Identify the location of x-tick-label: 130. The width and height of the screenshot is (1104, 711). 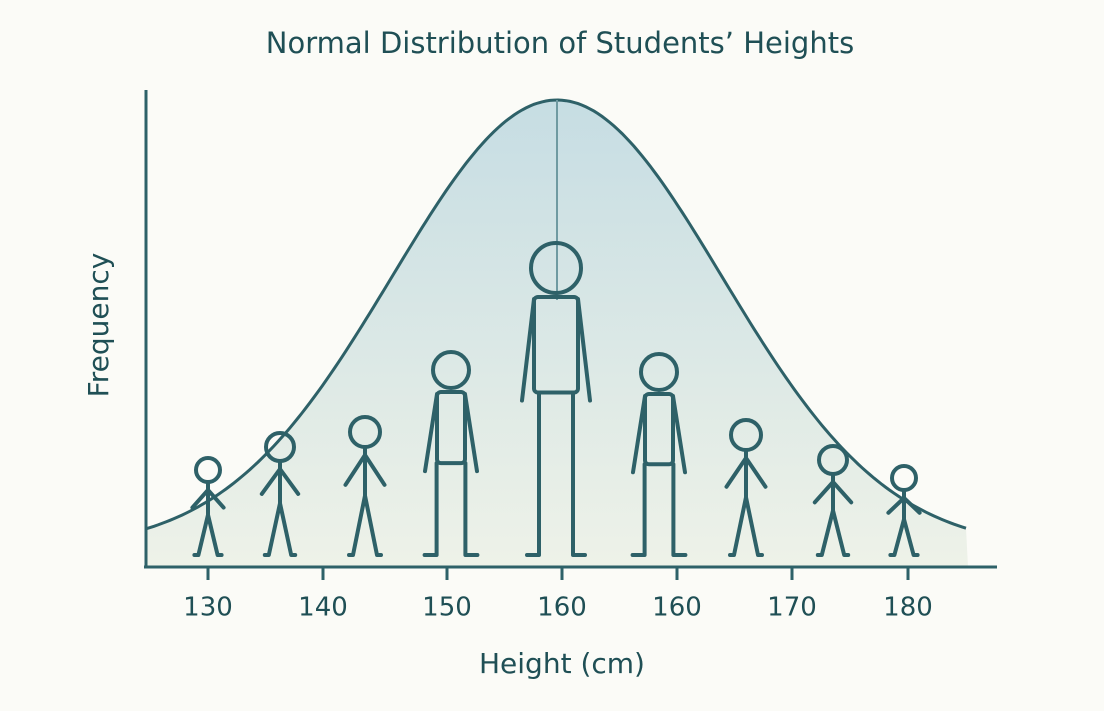
(208, 608).